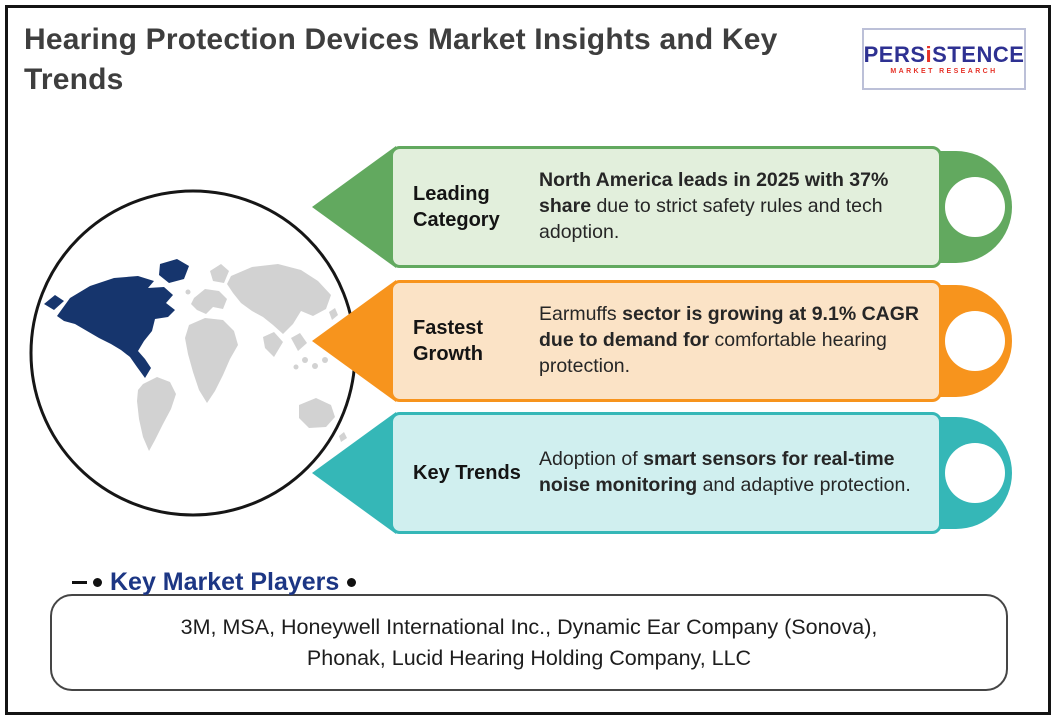  I want to click on brand-name: PERSiSTENCE, so click(944, 54).